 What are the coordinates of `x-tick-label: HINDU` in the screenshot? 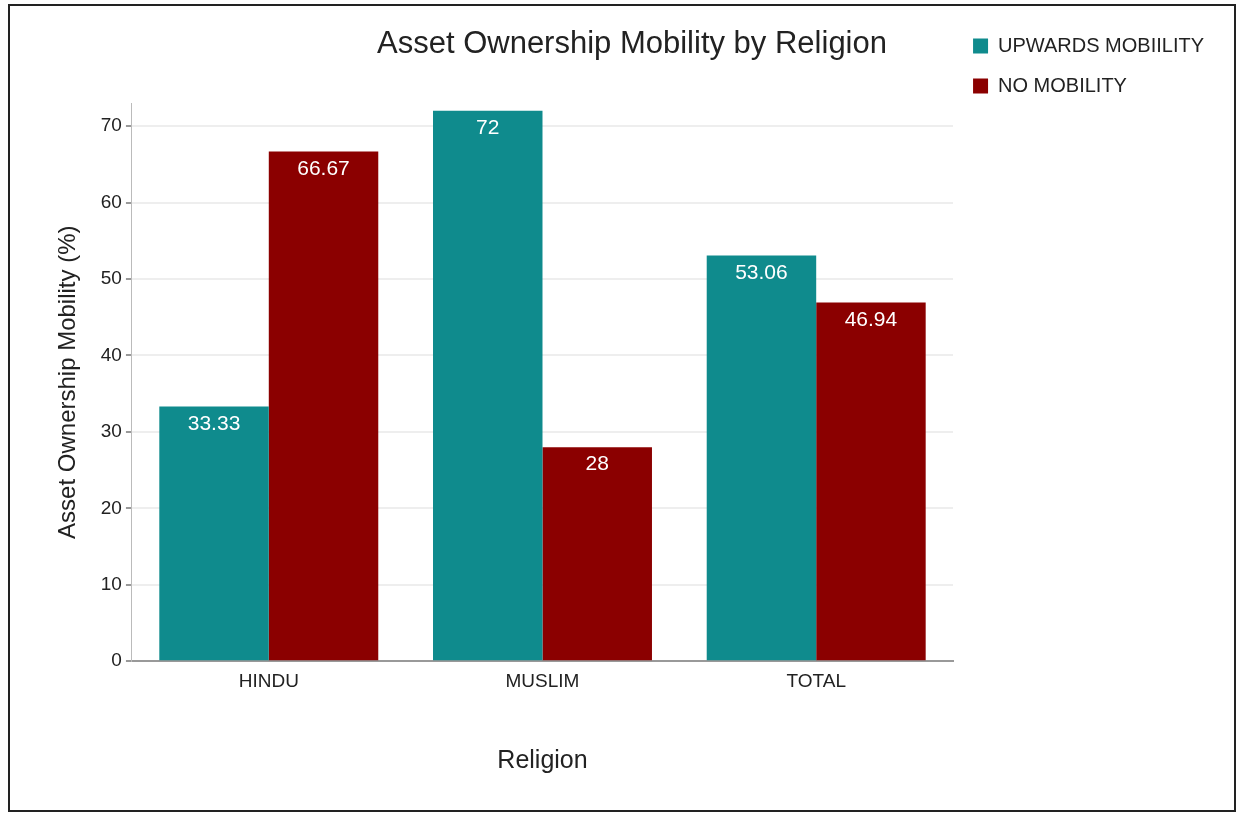 It's located at (268, 680).